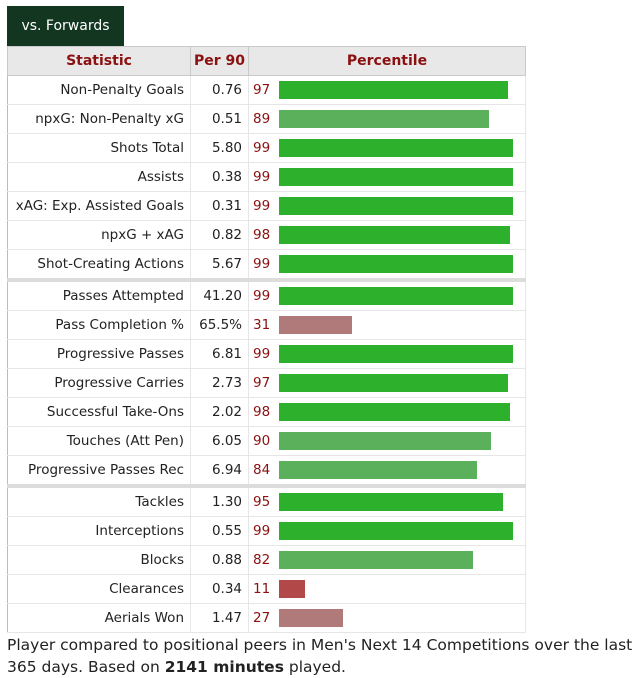 This screenshot has height=678, width=640. Describe the element at coordinates (219, 206) in the screenshot. I see `per90-value: 0.31` at that location.